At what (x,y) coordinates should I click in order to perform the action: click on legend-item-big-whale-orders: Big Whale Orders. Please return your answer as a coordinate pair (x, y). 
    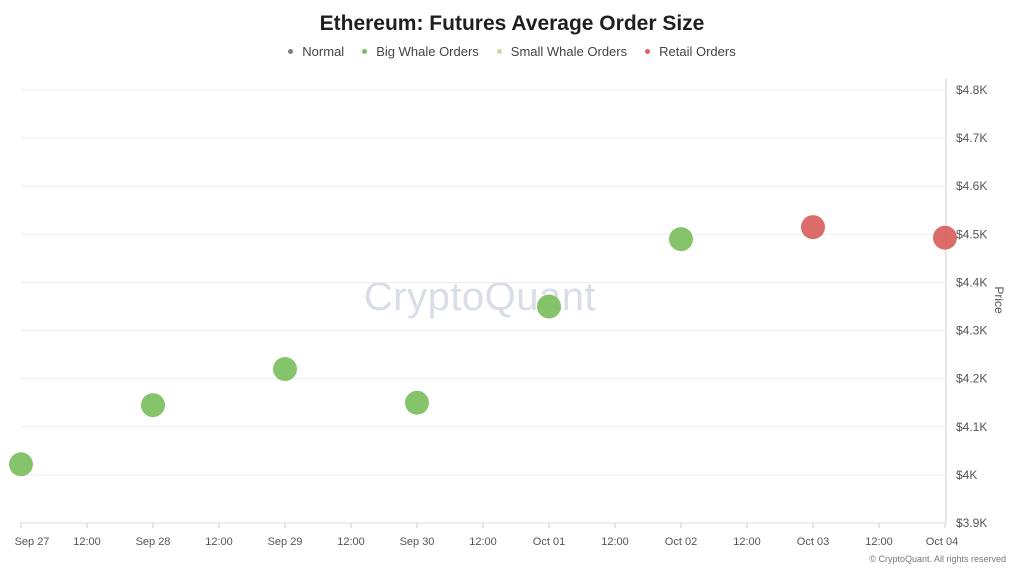
    Looking at the image, I should click on (420, 51).